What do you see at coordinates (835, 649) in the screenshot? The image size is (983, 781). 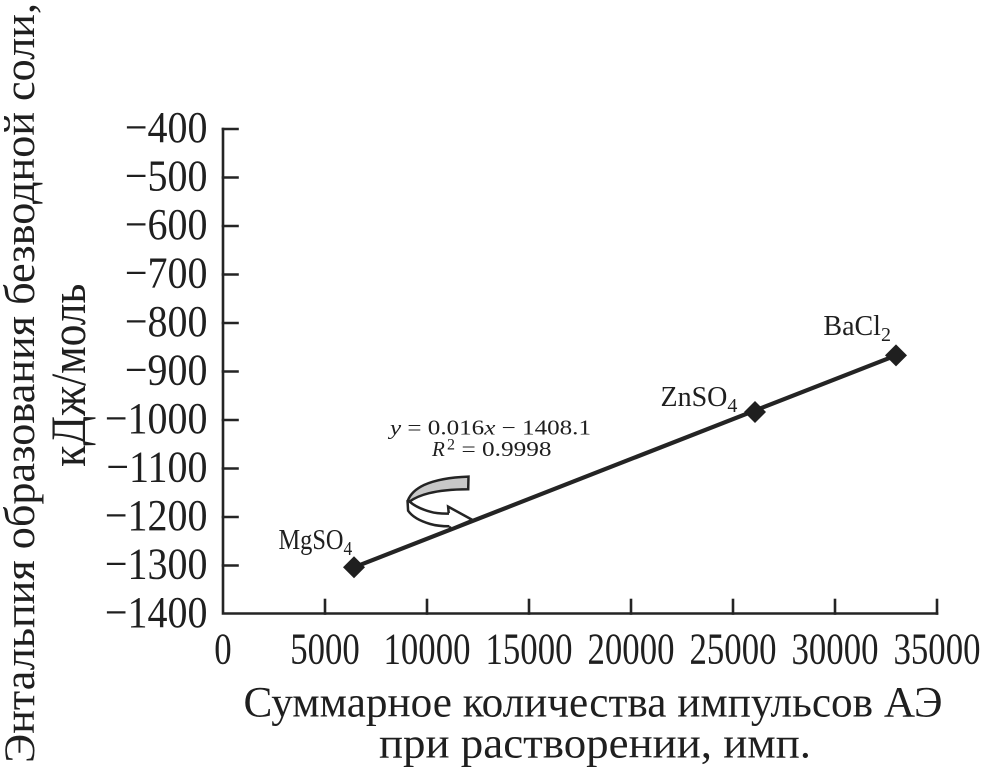 I see `svg-text: 30000` at bounding box center [835, 649].